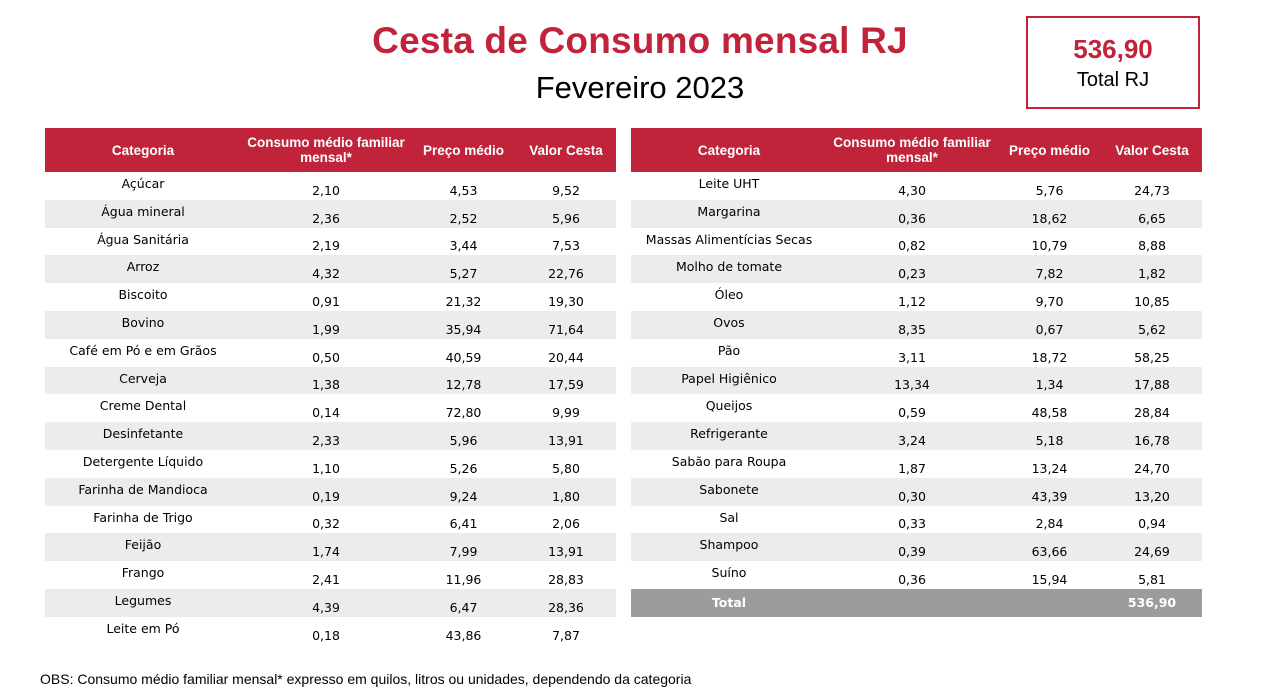 The width and height of the screenshot is (1280, 698). Describe the element at coordinates (916, 353) in the screenshot. I see `table-row: Pão 3,11 18,72 58,25` at that location.